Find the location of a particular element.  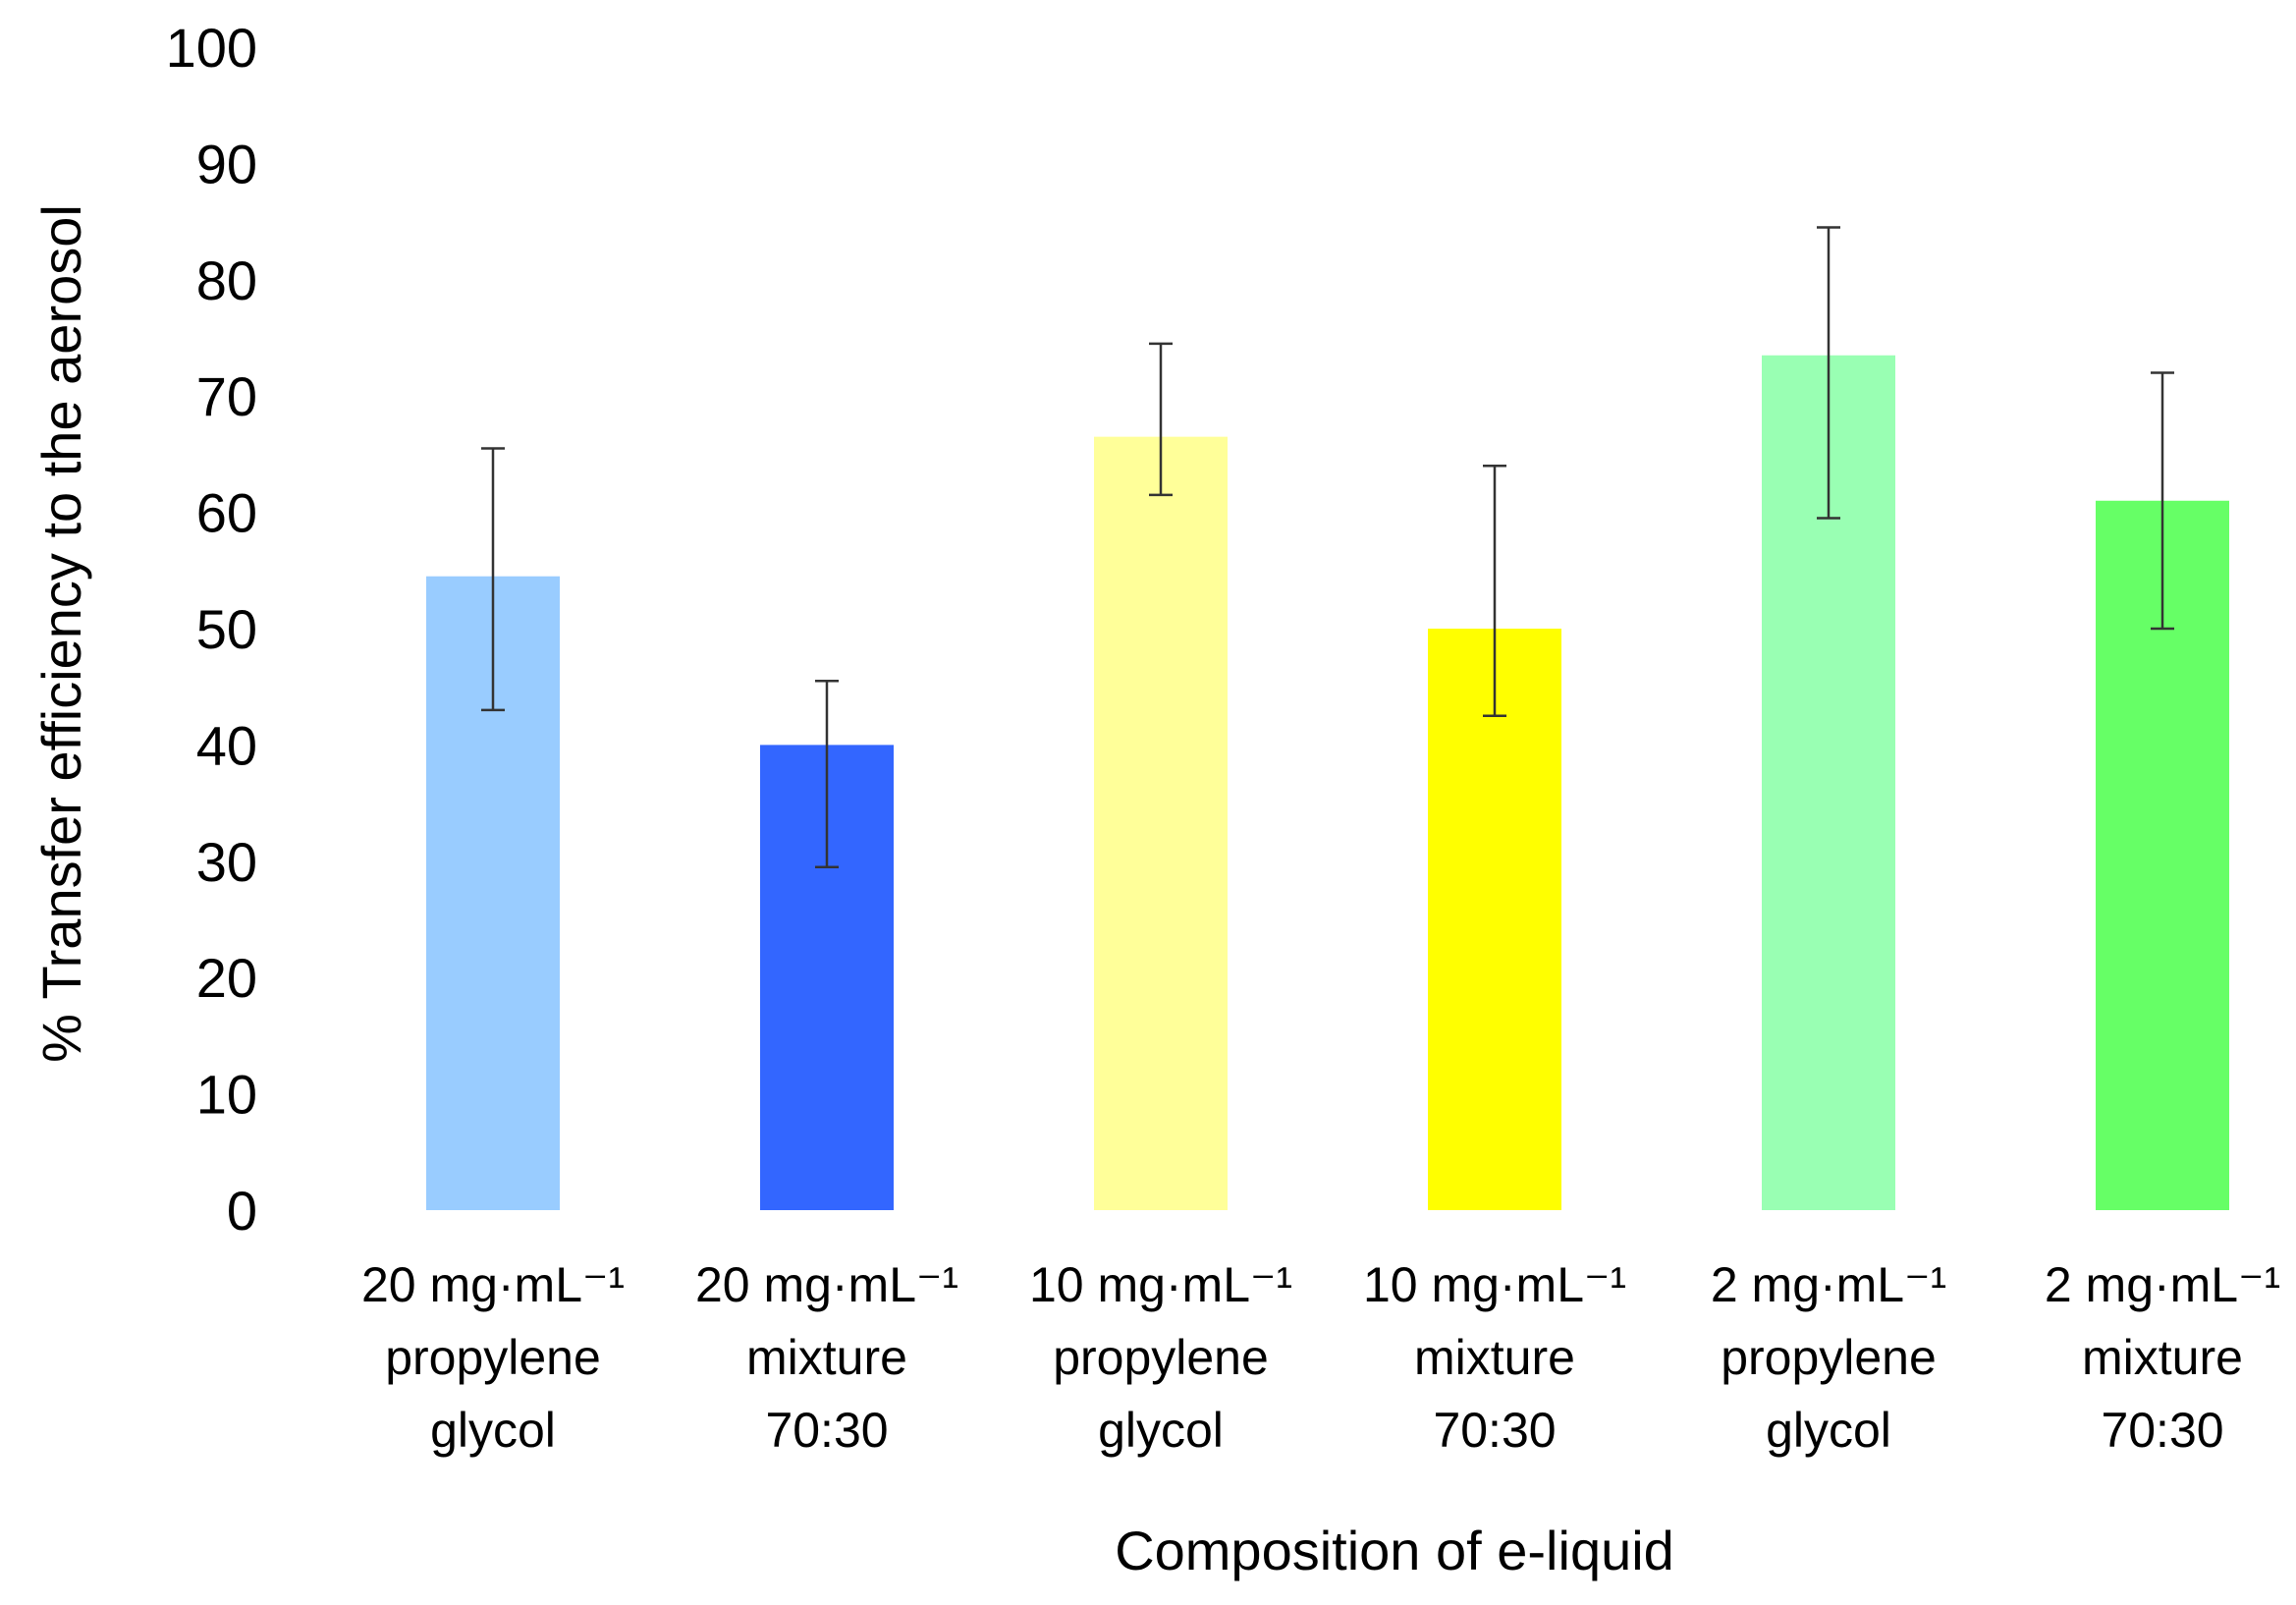

x-category-label: 10 mg·mL⁻¹ propylene glycol is located at coordinates (1160, 1357).